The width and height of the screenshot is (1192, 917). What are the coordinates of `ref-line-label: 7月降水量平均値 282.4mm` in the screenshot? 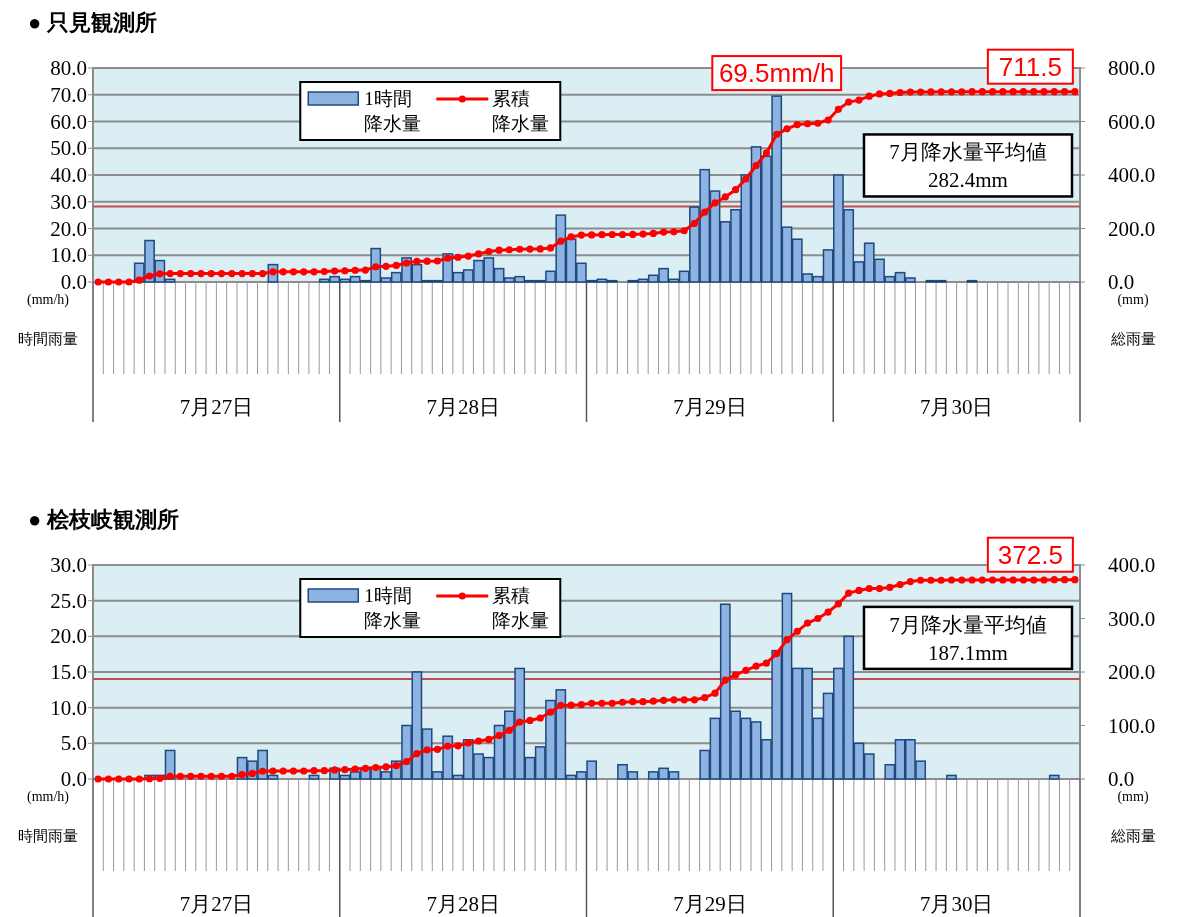 It's located at (968, 166).